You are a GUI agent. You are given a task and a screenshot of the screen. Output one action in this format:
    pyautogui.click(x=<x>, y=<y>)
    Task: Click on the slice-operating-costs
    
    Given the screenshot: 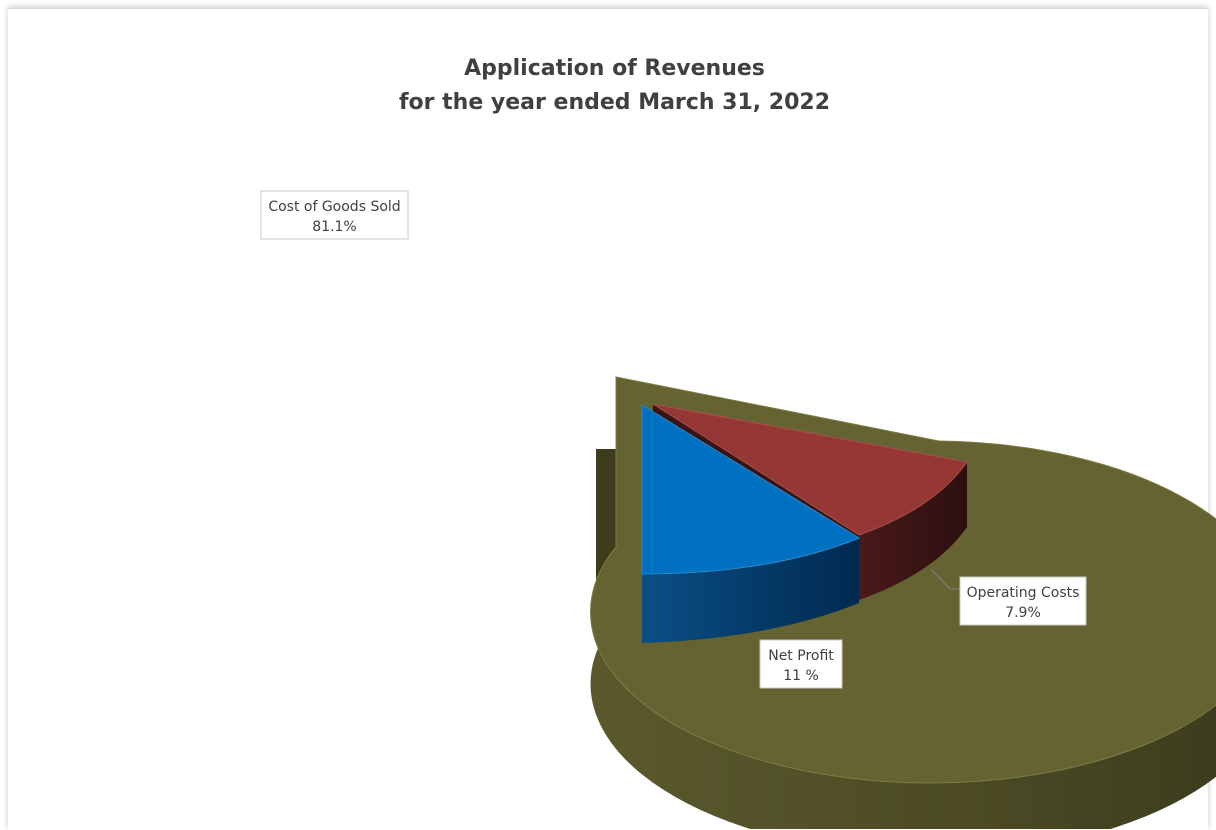 What is the action you would take?
    pyautogui.click(x=810, y=469)
    